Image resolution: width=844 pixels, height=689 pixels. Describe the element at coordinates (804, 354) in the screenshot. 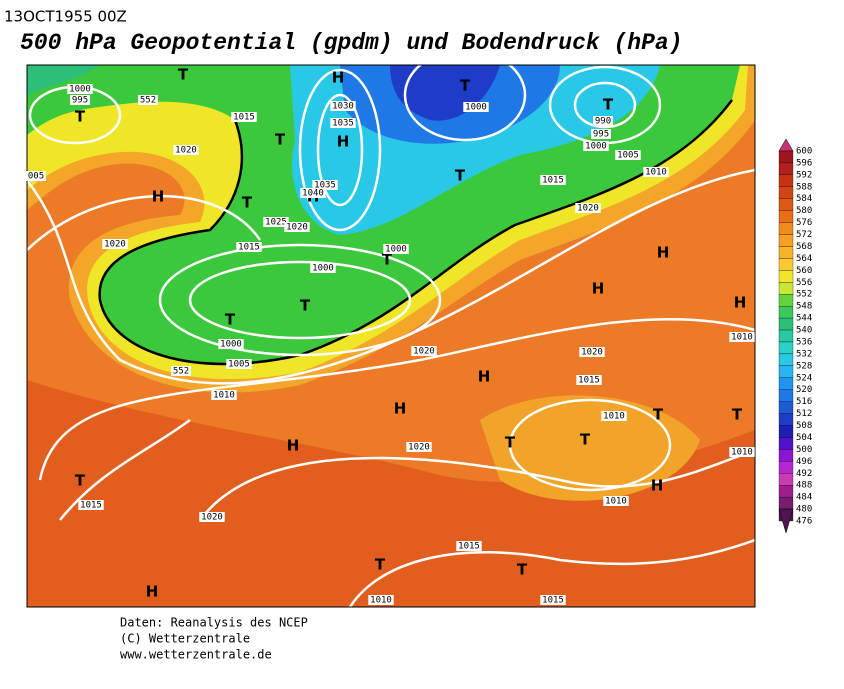

I see `colorbar-label: 532` at that location.